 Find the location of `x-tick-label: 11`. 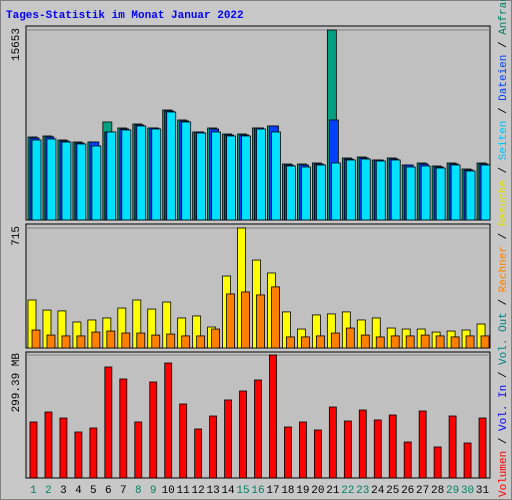

x-tick-label: 11 is located at coordinates (184, 491).